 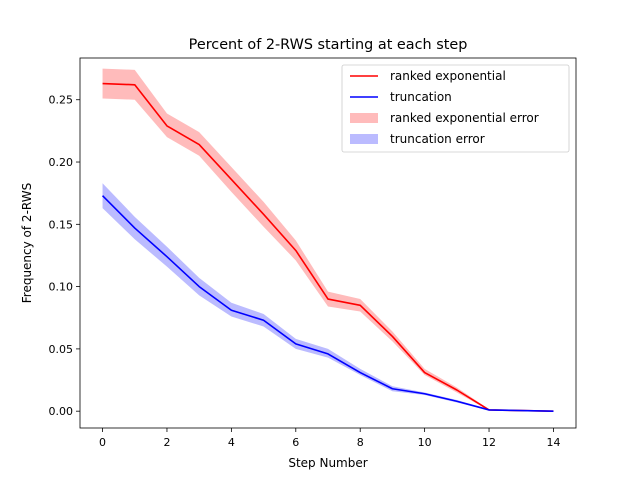 I want to click on legend-entry-label: ranked exponential error, so click(x=464, y=118).